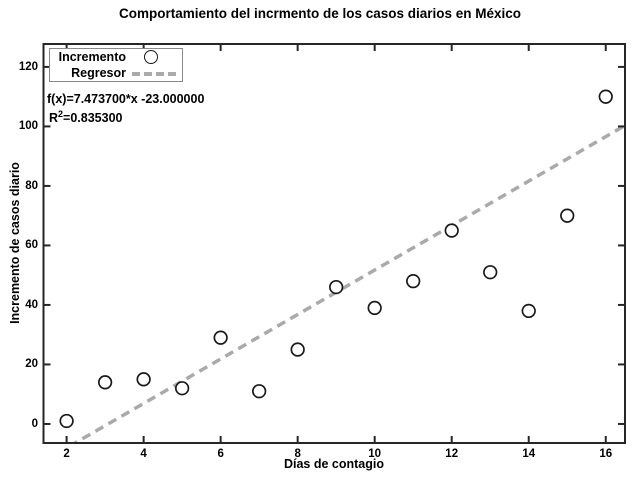  I want to click on legend-item-incremento: Incremento, so click(116, 56).